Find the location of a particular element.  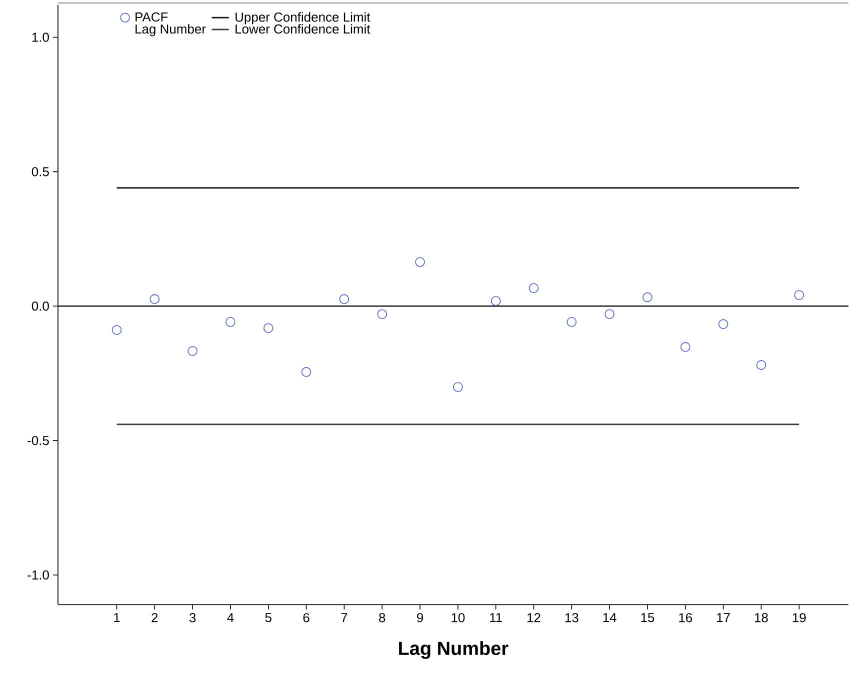

y-tick-label: -0.5 is located at coordinates (38, 441).